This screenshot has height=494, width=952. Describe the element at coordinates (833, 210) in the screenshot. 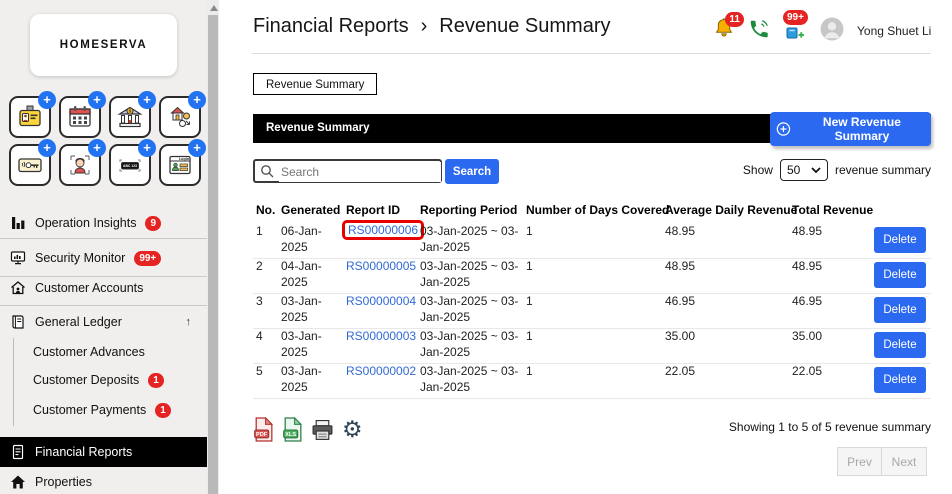

I see `col-header-total-revenue: Total Revenue` at that location.